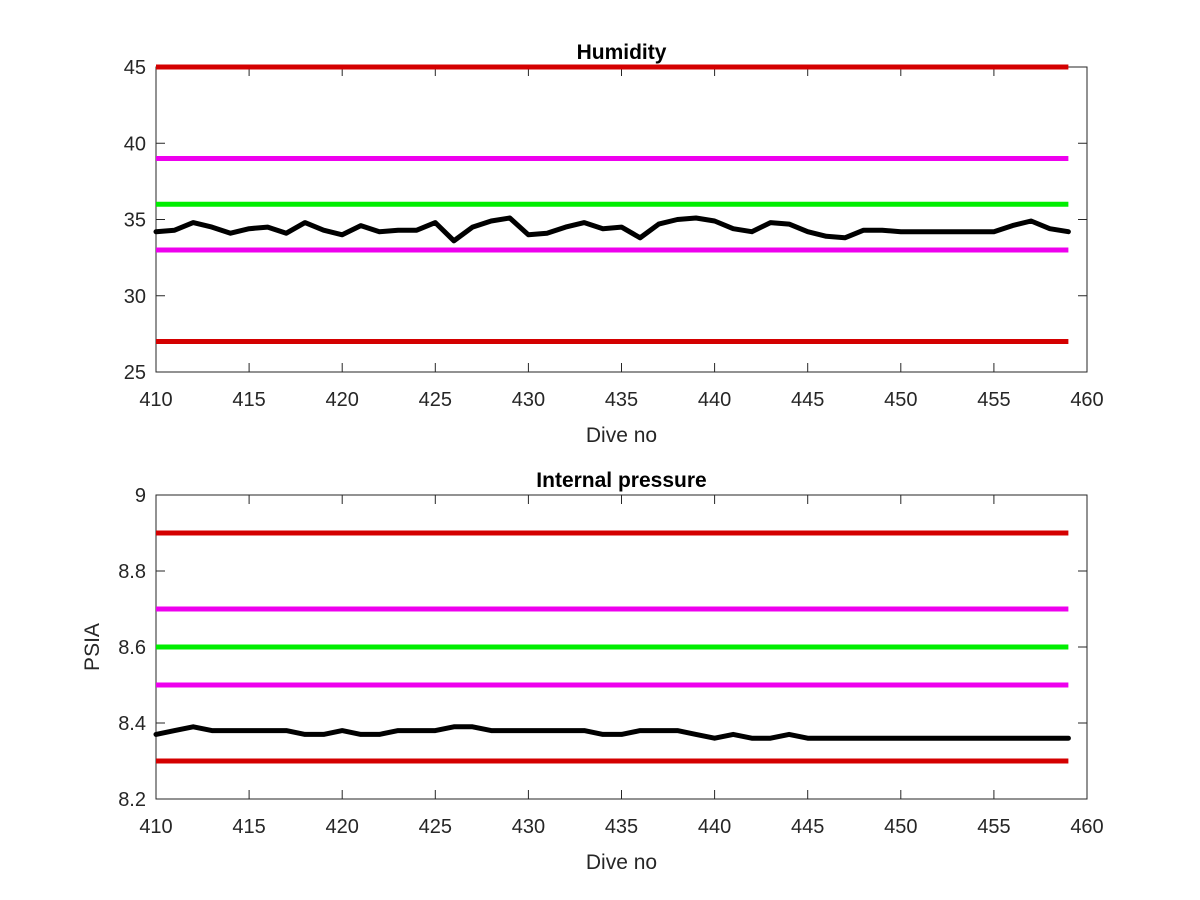 The height and width of the screenshot is (900, 1200). I want to click on pressure-y-tick-label: 8.2, so click(132, 800).